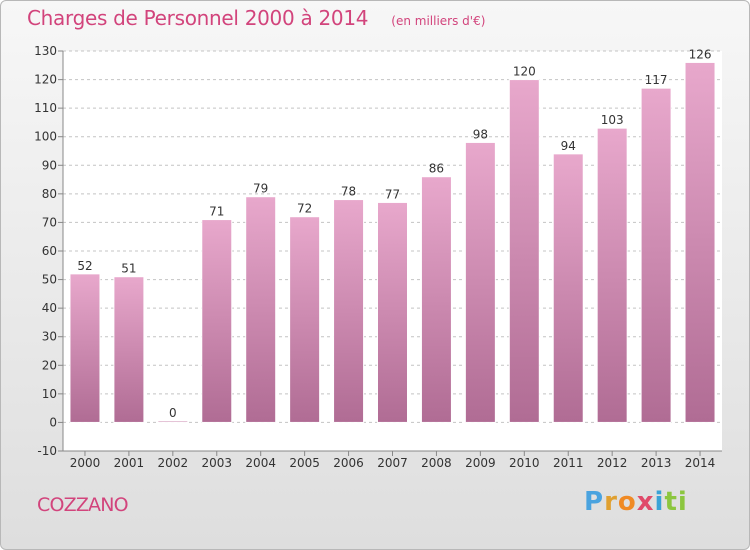 This screenshot has width=750, height=550. Describe the element at coordinates (47, 451) in the screenshot. I see `y-tick-label: -10` at that location.